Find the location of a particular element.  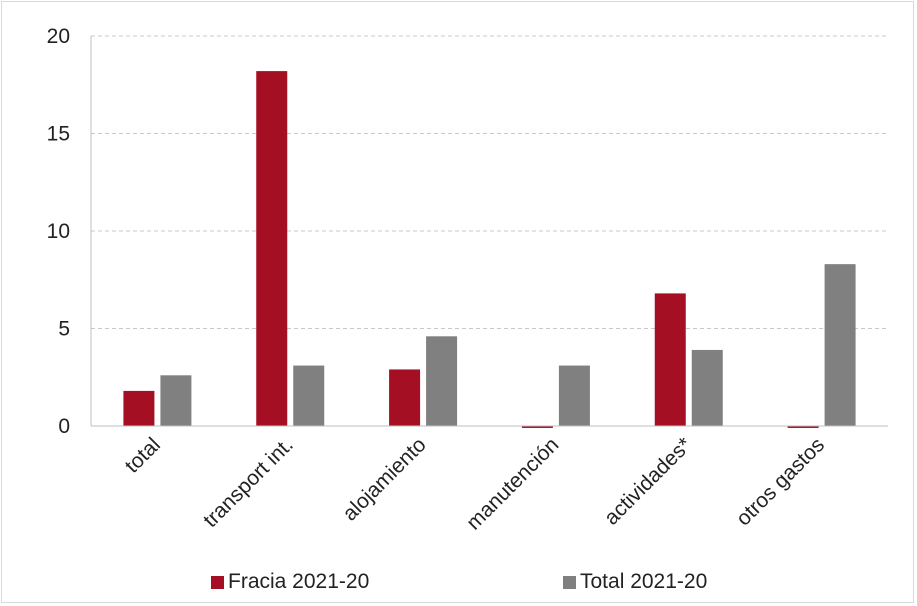

y-tick-label-20: 20 is located at coordinates (58, 36).